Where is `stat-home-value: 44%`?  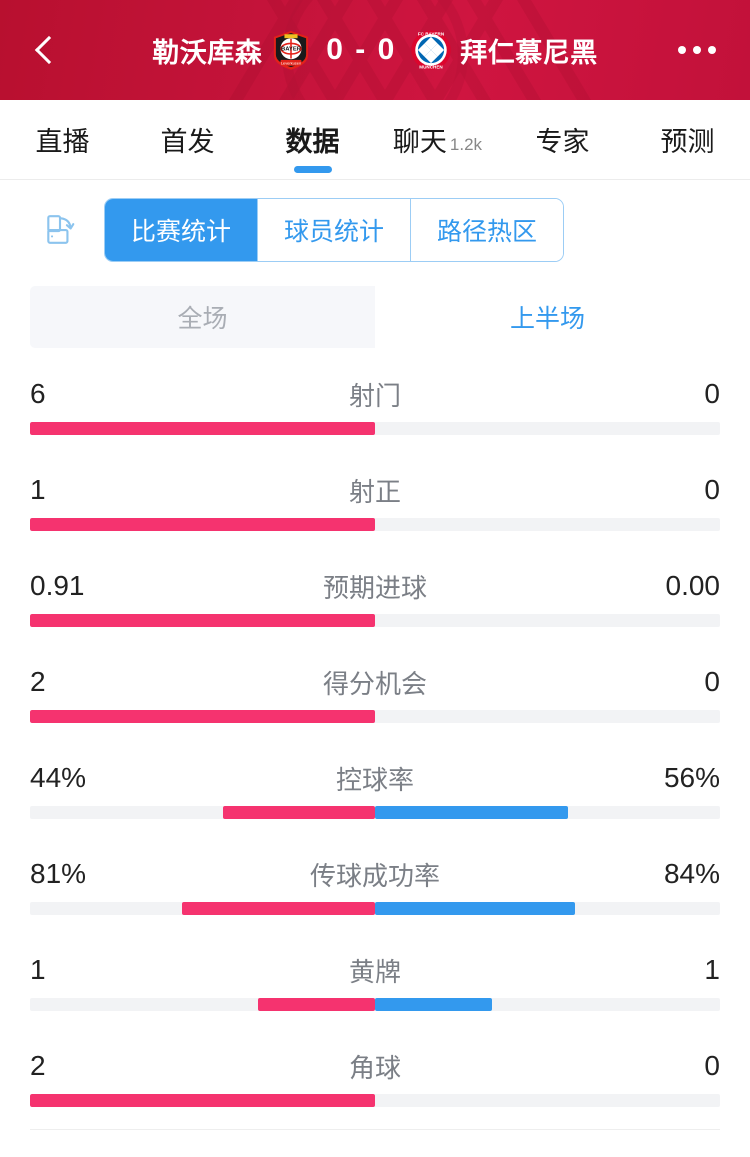 stat-home-value: 44% is located at coordinates (58, 777).